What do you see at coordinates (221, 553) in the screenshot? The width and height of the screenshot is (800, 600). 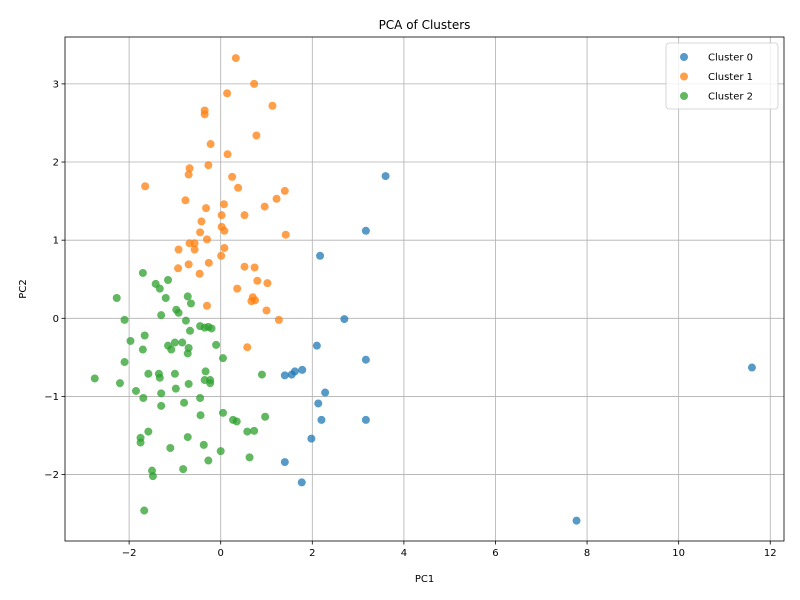 I see `x-tick-label: 0` at bounding box center [221, 553].